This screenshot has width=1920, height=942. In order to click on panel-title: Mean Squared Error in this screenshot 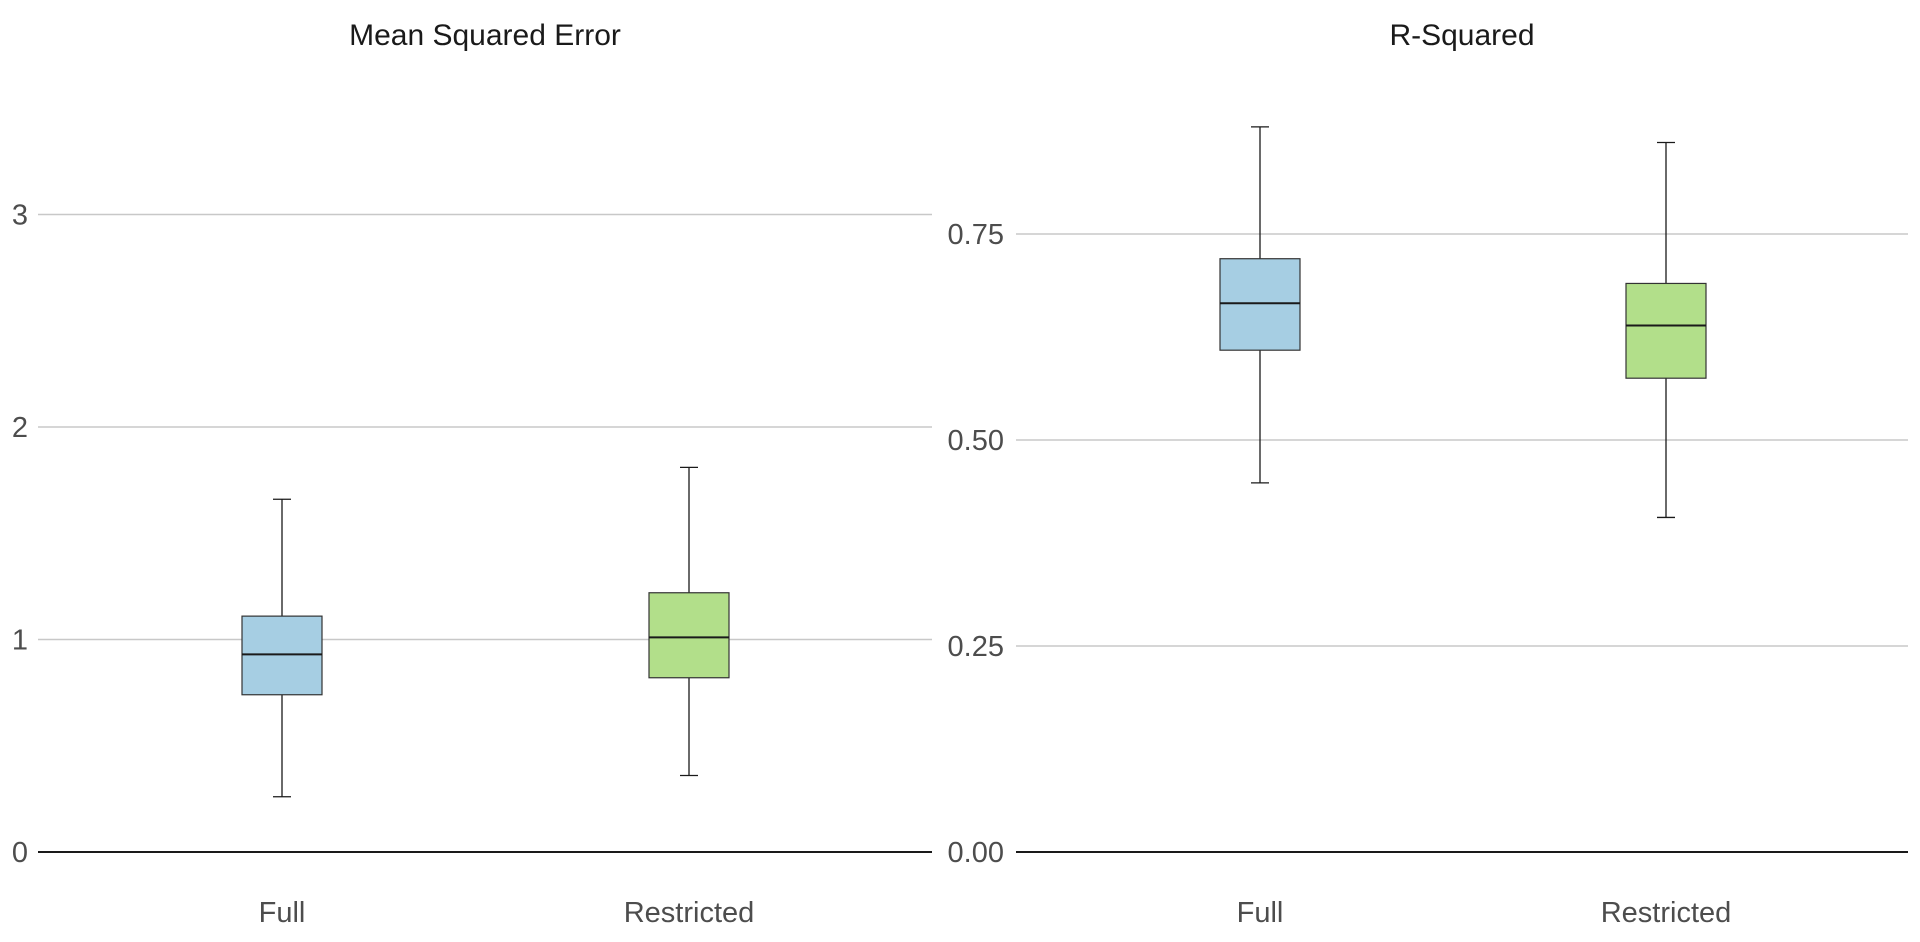, I will do `click(485, 35)`.